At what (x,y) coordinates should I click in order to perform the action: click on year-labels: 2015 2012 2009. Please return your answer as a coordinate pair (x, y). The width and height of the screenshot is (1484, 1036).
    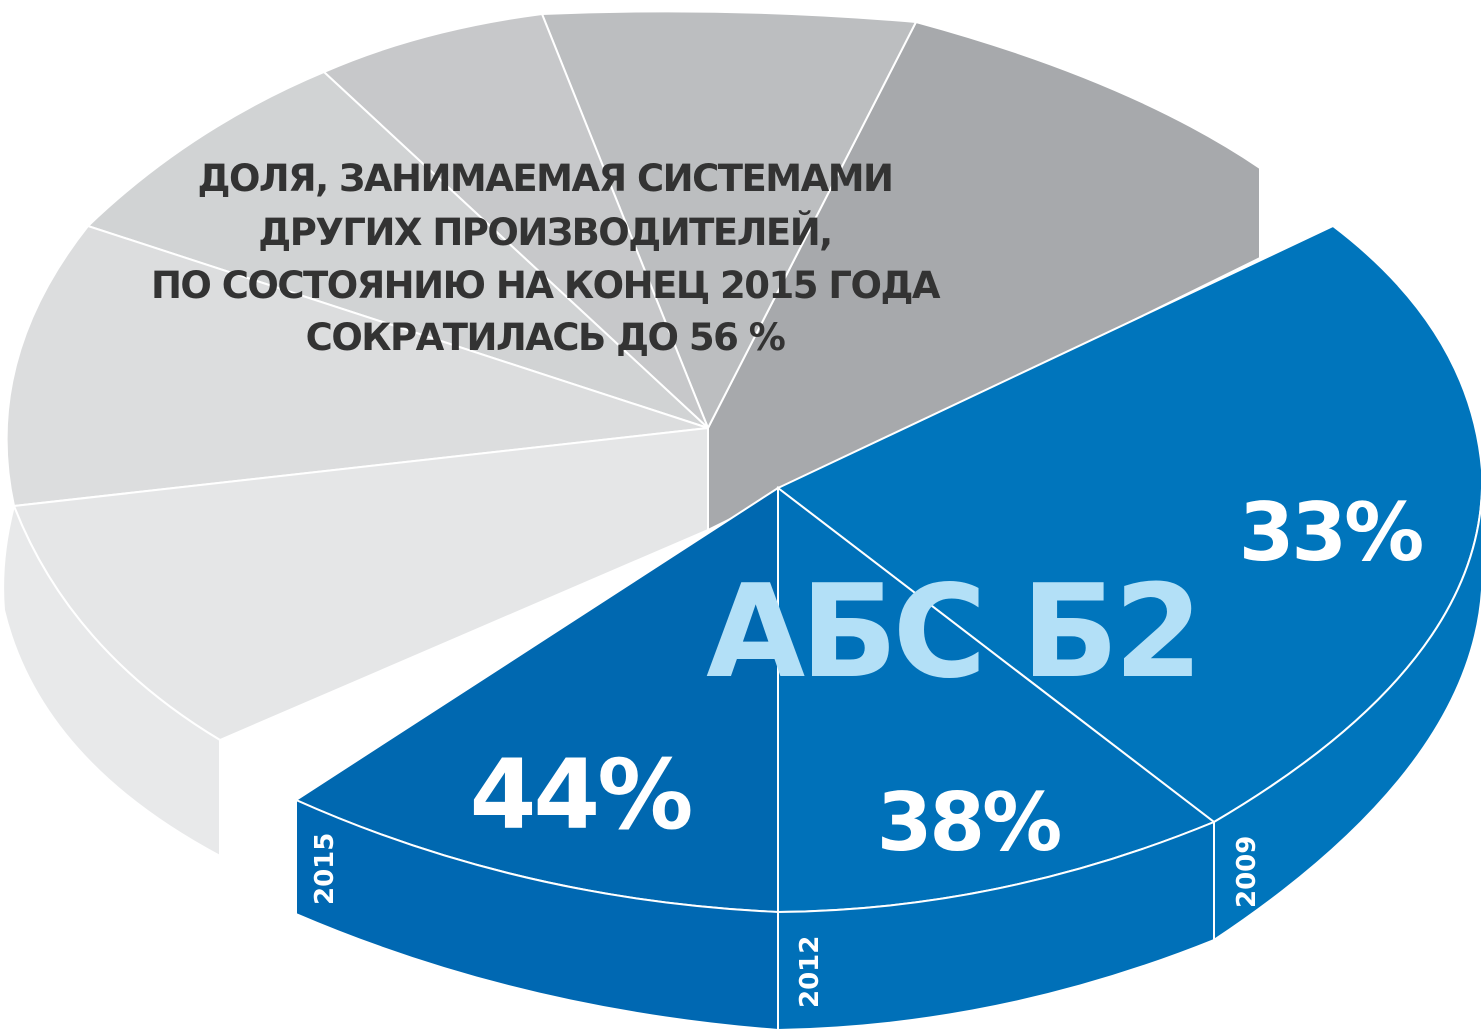
    Looking at the image, I should click on (786, 920).